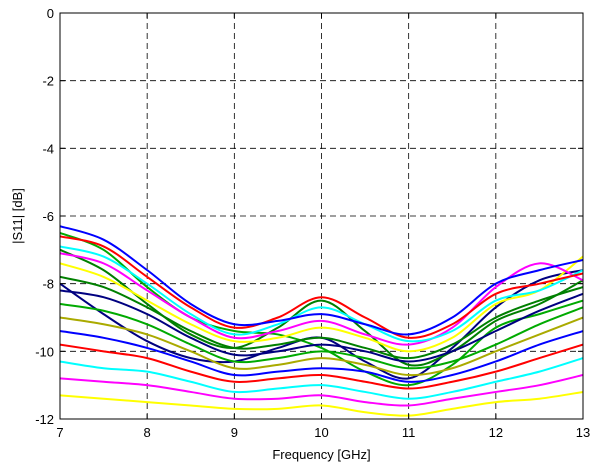 Image resolution: width=590 pixels, height=467 pixels. Describe the element at coordinates (234, 432) in the screenshot. I see `x-tick-label: 9` at that location.